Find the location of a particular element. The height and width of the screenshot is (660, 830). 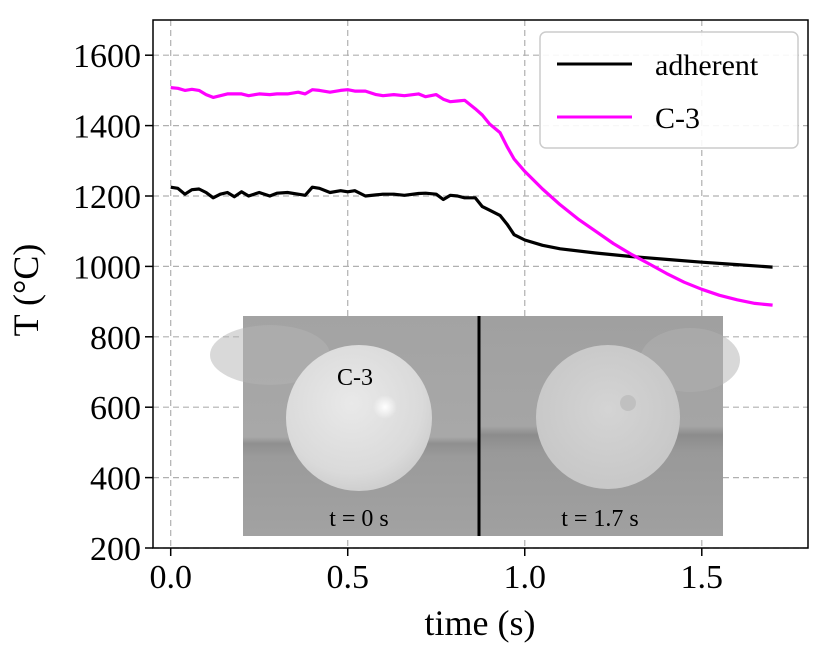

x-tick-label: 1.0 is located at coordinates (525, 577).